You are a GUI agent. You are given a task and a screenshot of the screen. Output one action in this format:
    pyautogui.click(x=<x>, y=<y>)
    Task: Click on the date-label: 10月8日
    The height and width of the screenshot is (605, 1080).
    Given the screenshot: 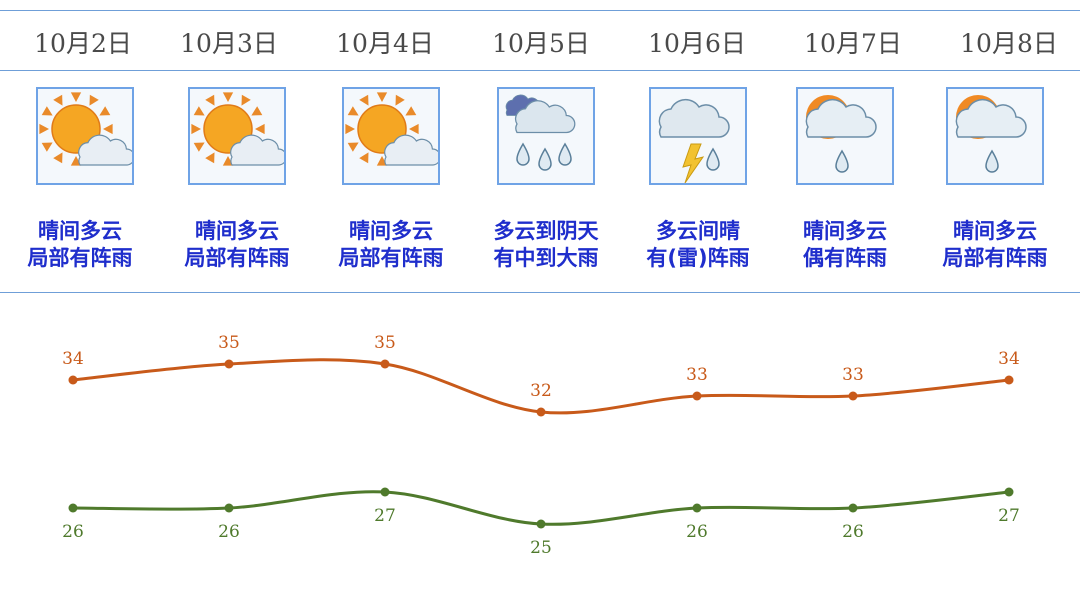 What is the action you would take?
    pyautogui.click(x=1009, y=43)
    